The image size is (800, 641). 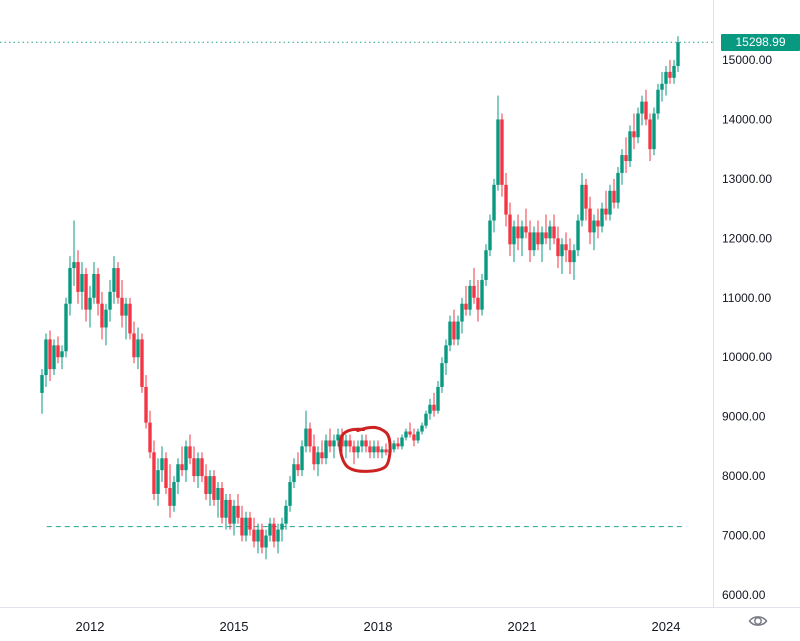 I want to click on hand-drawn-annotation, so click(x=365, y=449).